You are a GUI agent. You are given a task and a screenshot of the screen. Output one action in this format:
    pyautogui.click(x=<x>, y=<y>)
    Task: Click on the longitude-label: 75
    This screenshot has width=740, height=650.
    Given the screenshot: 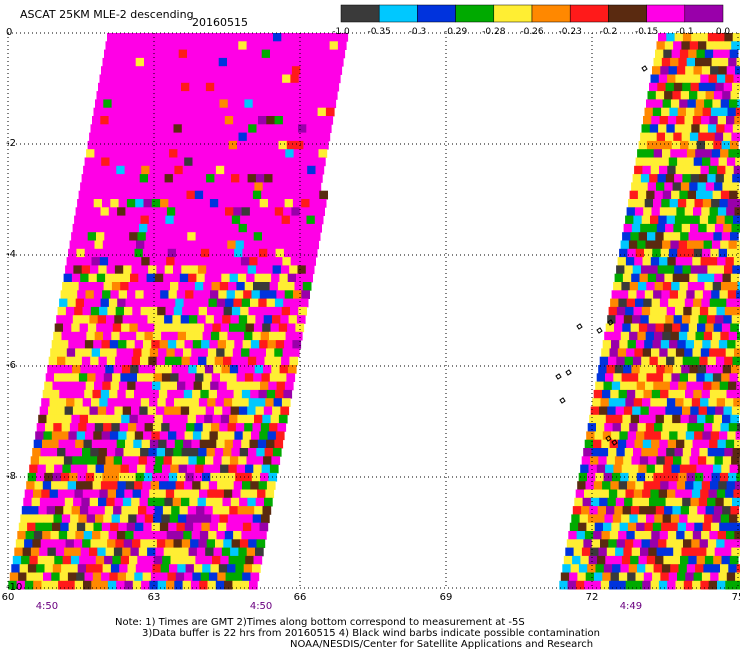 What is the action you would take?
    pyautogui.click(x=735, y=597)
    